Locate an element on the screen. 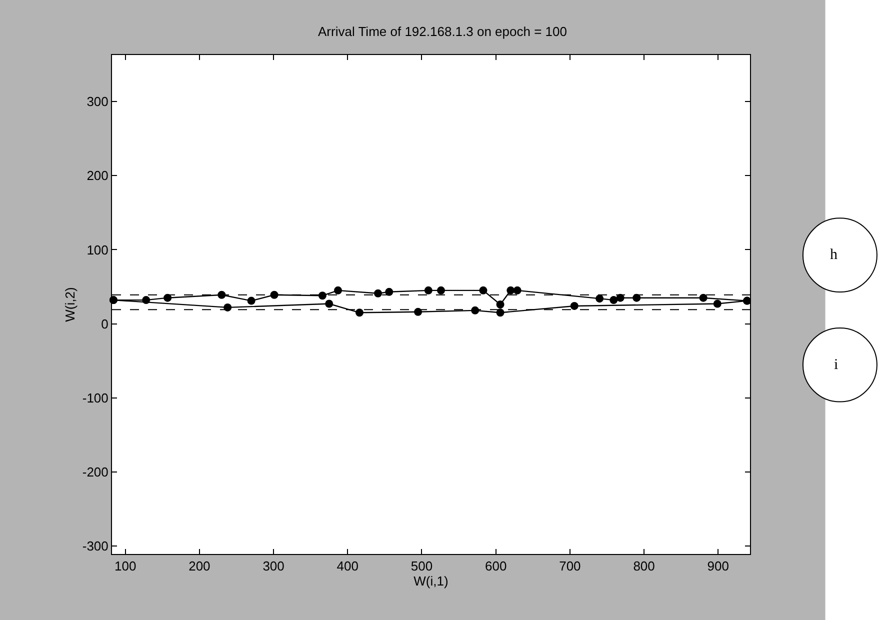 Image resolution: width=885 pixels, height=620 pixels. x-tick-label: 600 is located at coordinates (495, 566).